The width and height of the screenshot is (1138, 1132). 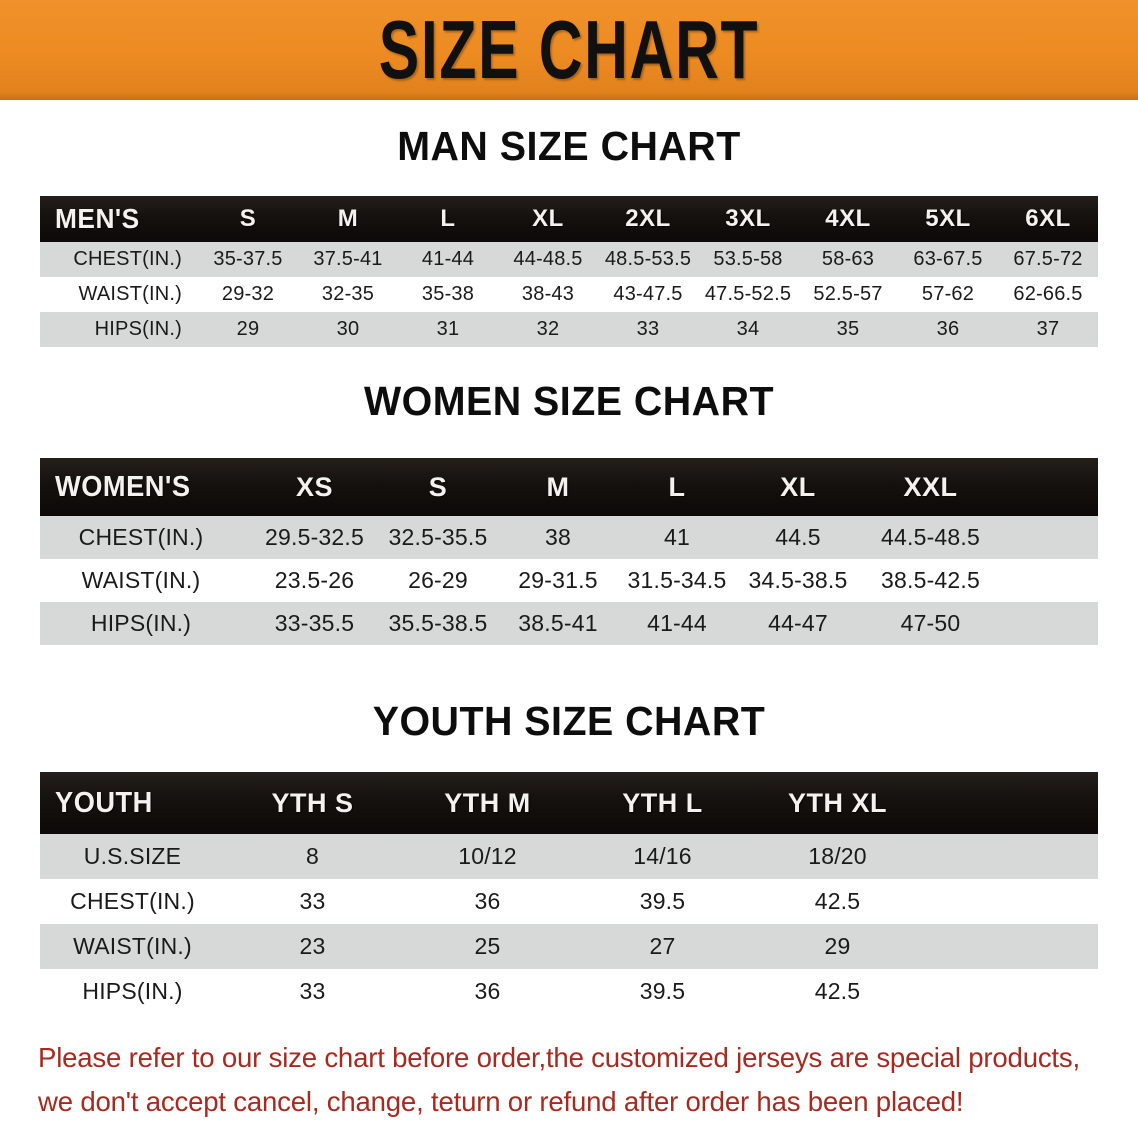 What do you see at coordinates (662, 802) in the screenshot?
I see `youth-size-header: YTH L` at bounding box center [662, 802].